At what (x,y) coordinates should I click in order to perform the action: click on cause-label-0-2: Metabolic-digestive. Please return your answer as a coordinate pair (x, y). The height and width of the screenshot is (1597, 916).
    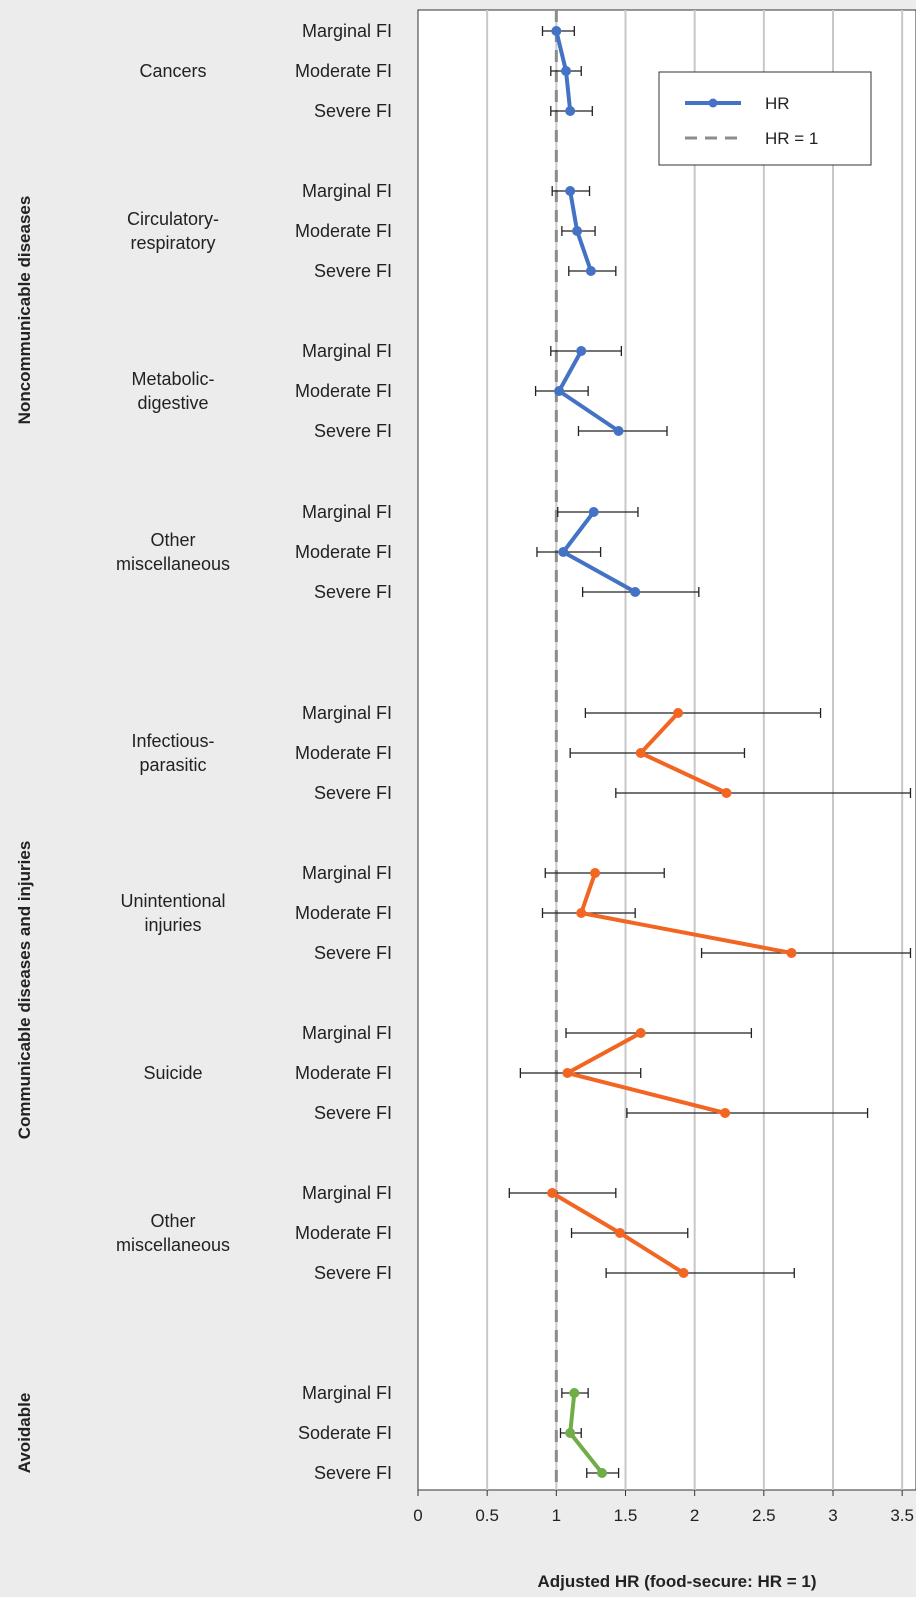
    Looking at the image, I should click on (172, 391).